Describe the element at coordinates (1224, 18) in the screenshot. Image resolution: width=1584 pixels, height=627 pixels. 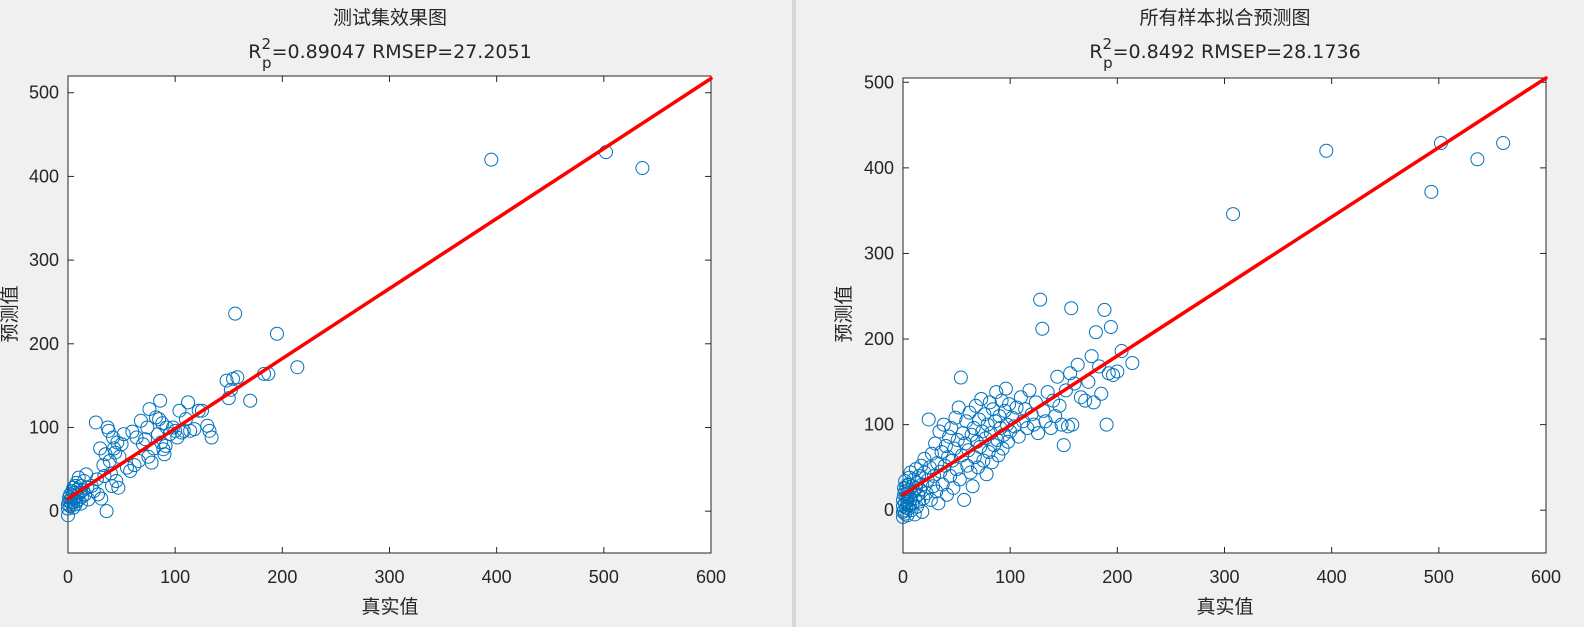
I see `chart-title: 所有样本拟合预测图` at that location.